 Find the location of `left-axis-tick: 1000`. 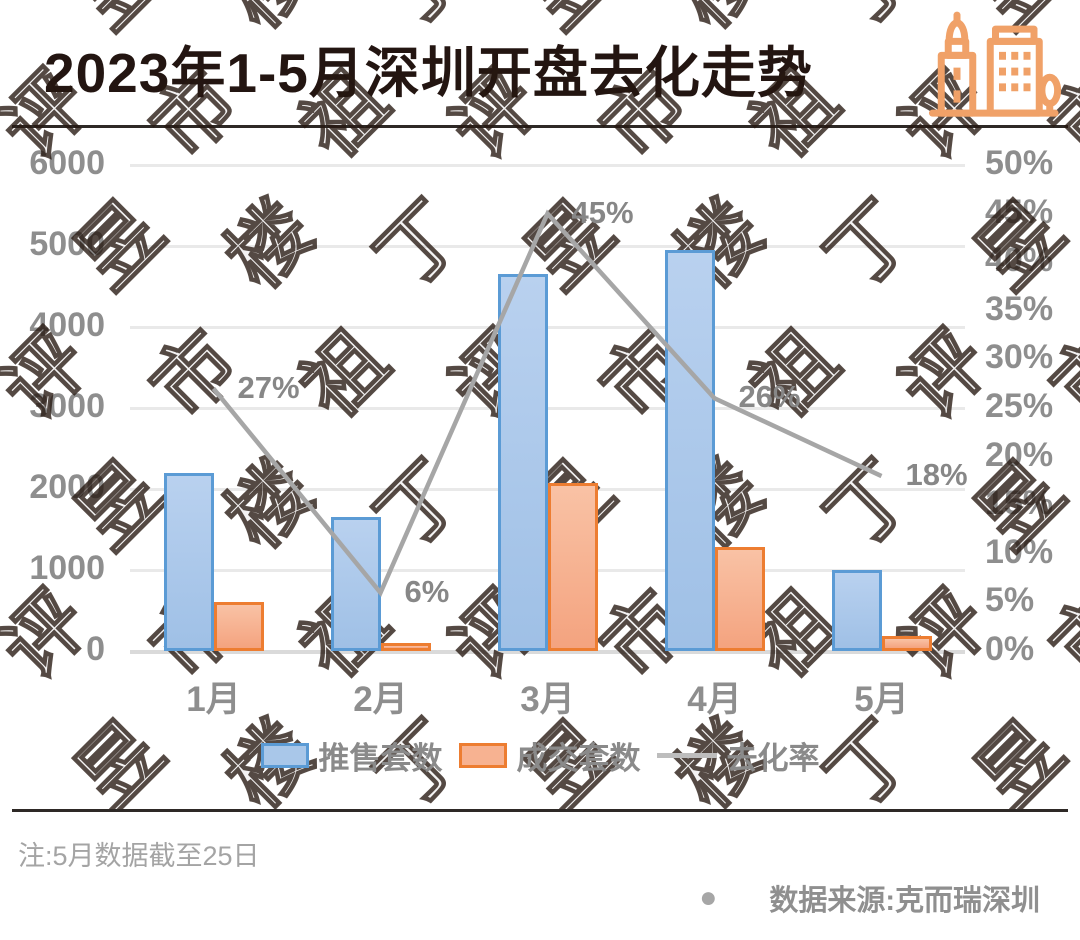

left-axis-tick: 1000 is located at coordinates (67, 568).